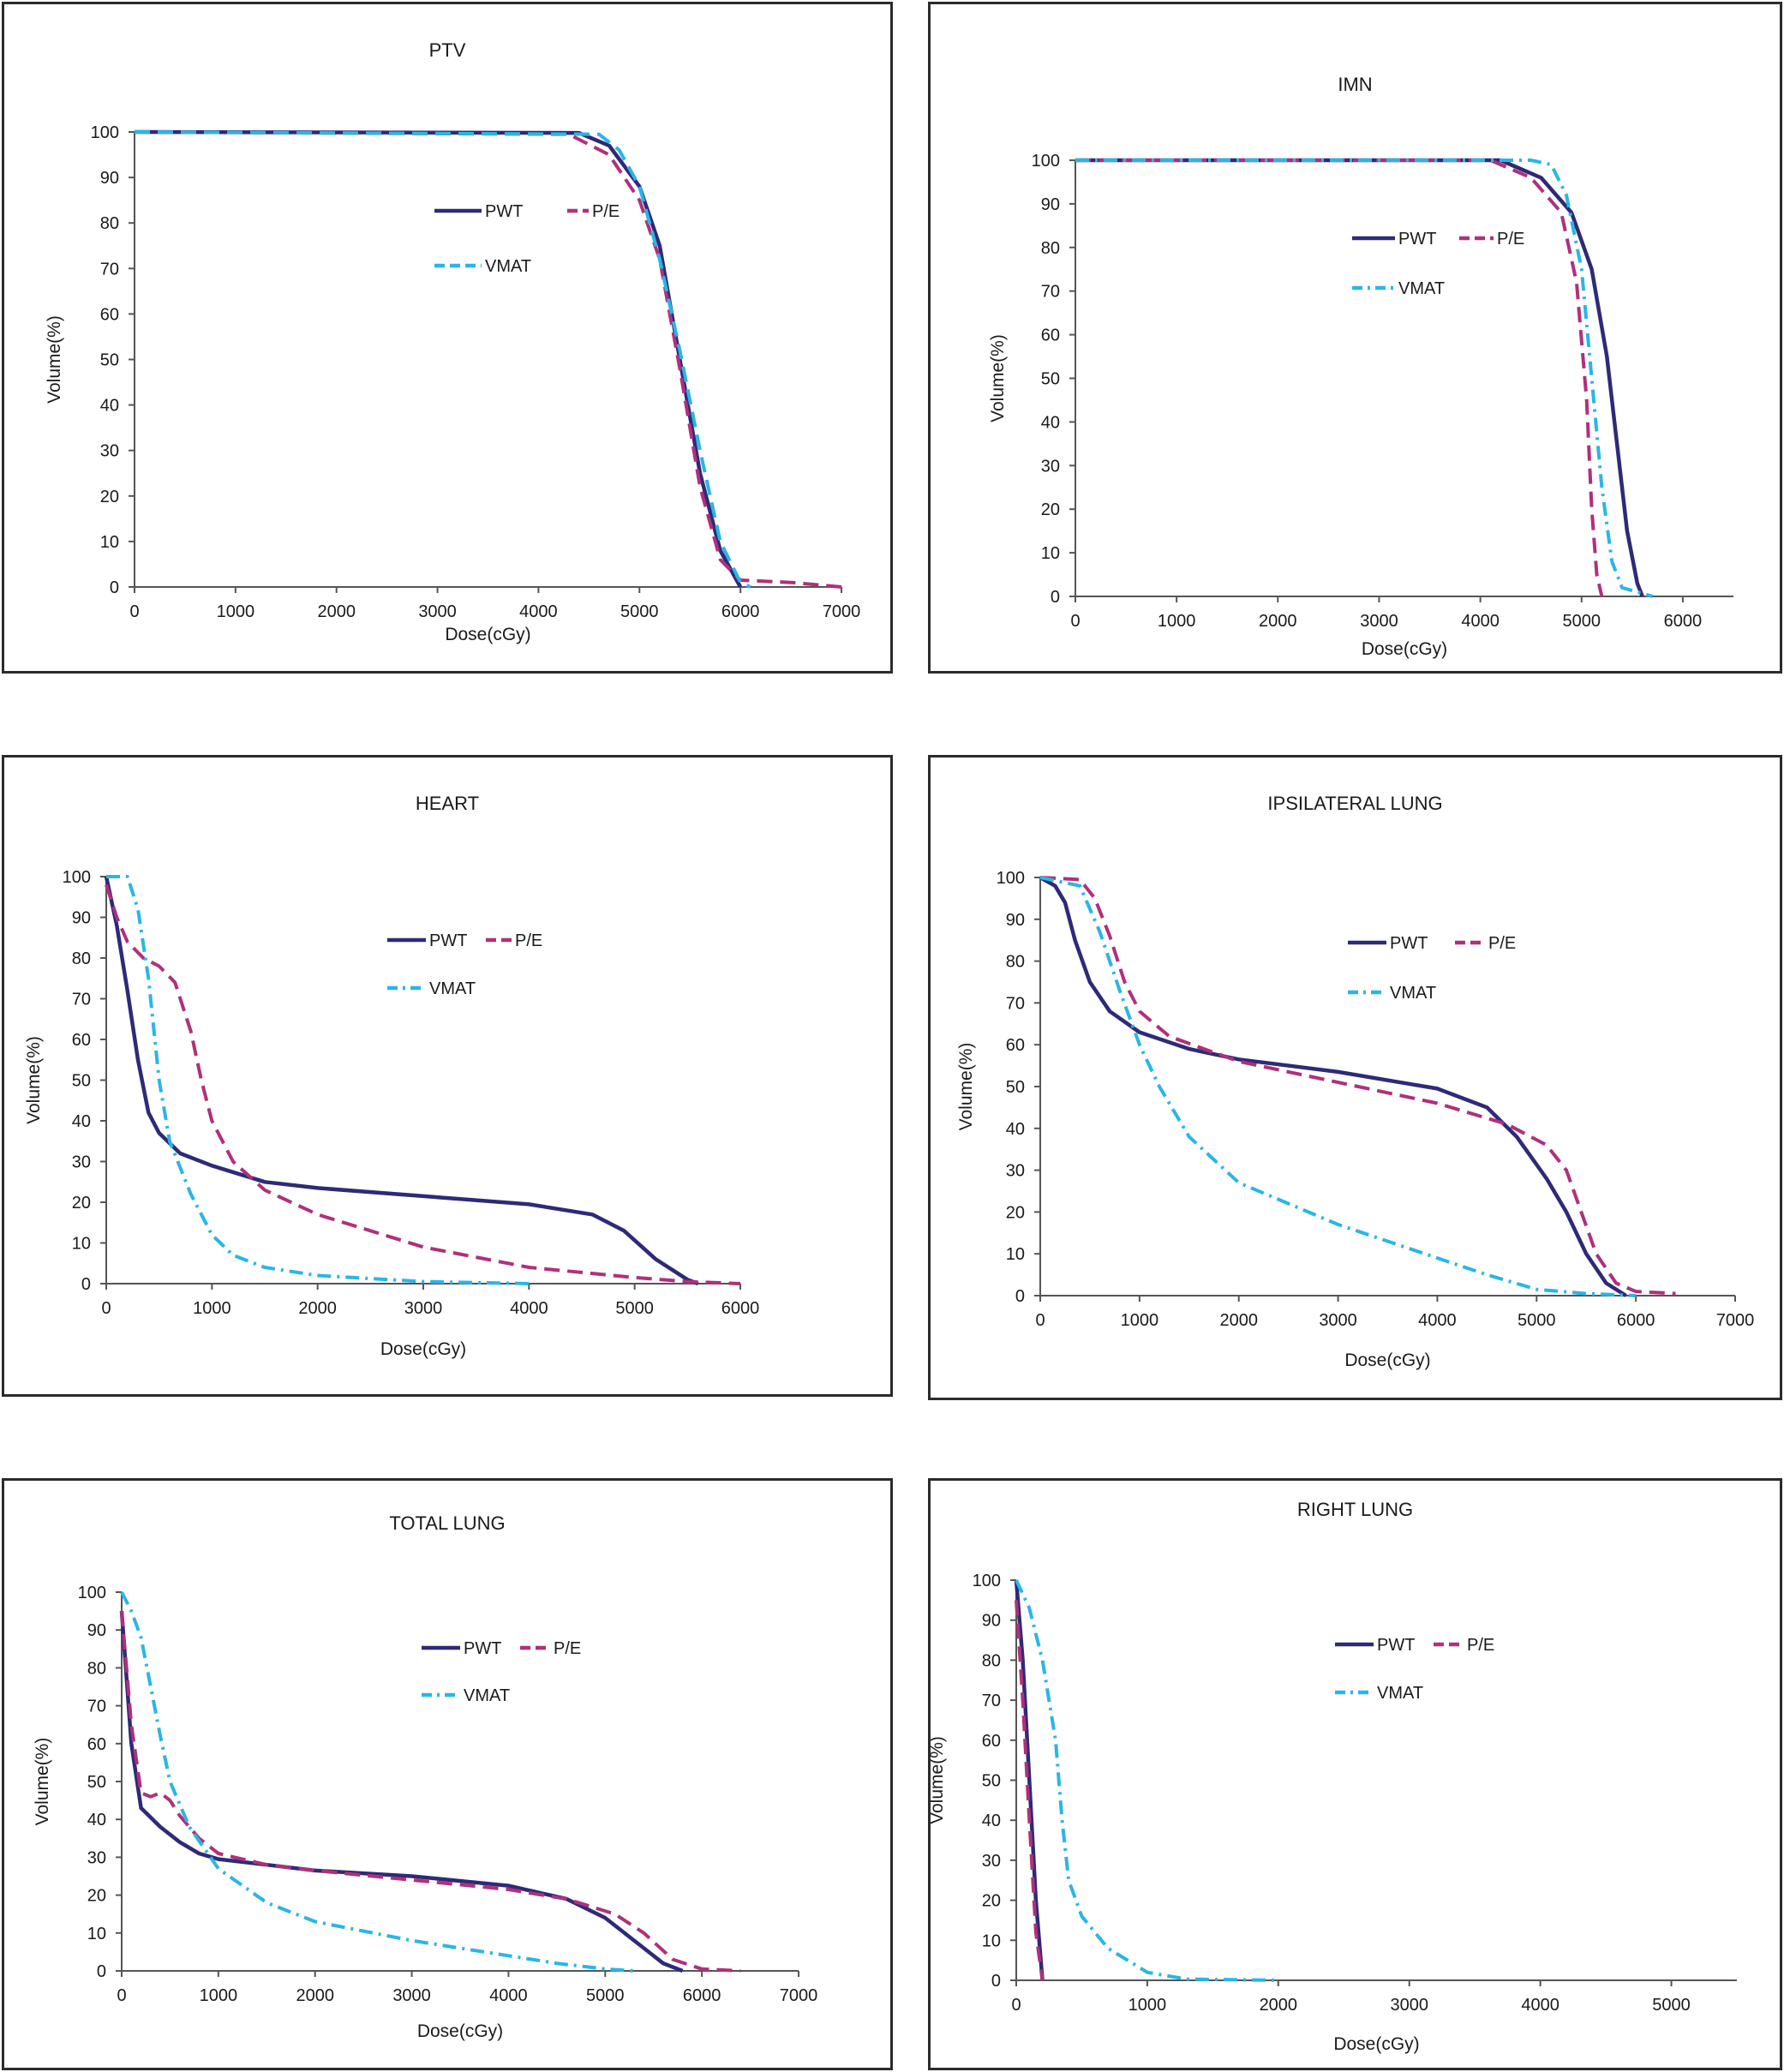  I want to click on chart-title: HEART, so click(447, 803).